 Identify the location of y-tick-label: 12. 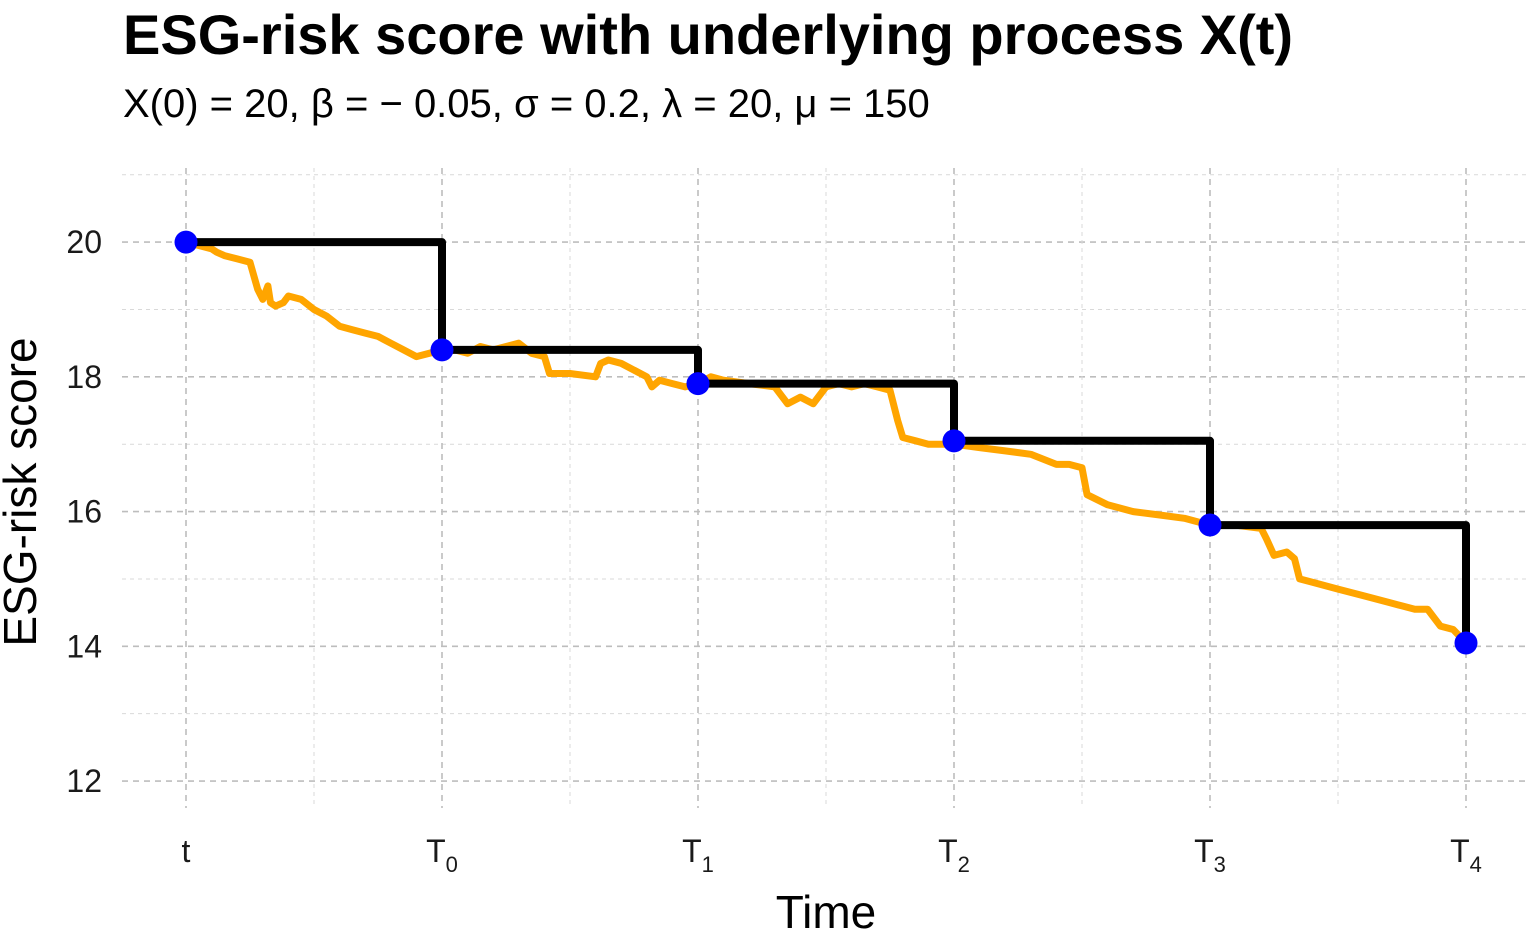
(84, 781).